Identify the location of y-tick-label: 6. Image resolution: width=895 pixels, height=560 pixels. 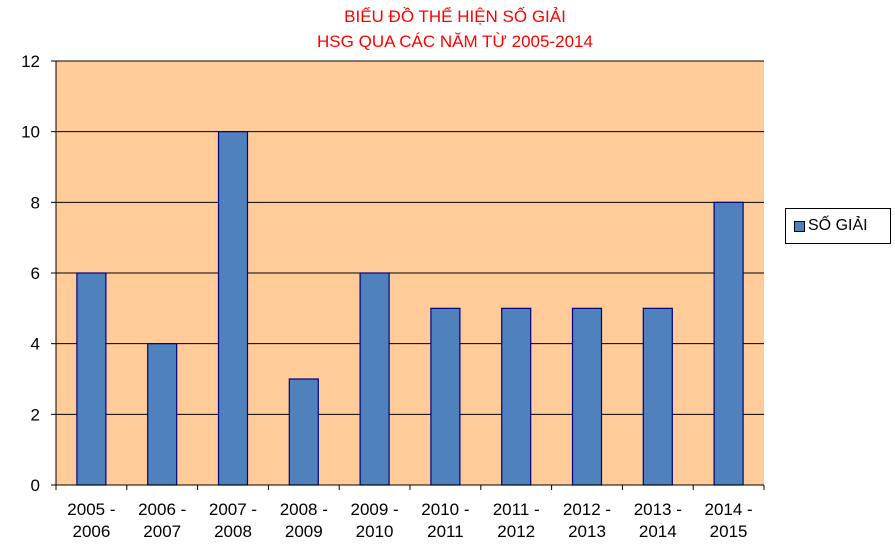
(35, 273).